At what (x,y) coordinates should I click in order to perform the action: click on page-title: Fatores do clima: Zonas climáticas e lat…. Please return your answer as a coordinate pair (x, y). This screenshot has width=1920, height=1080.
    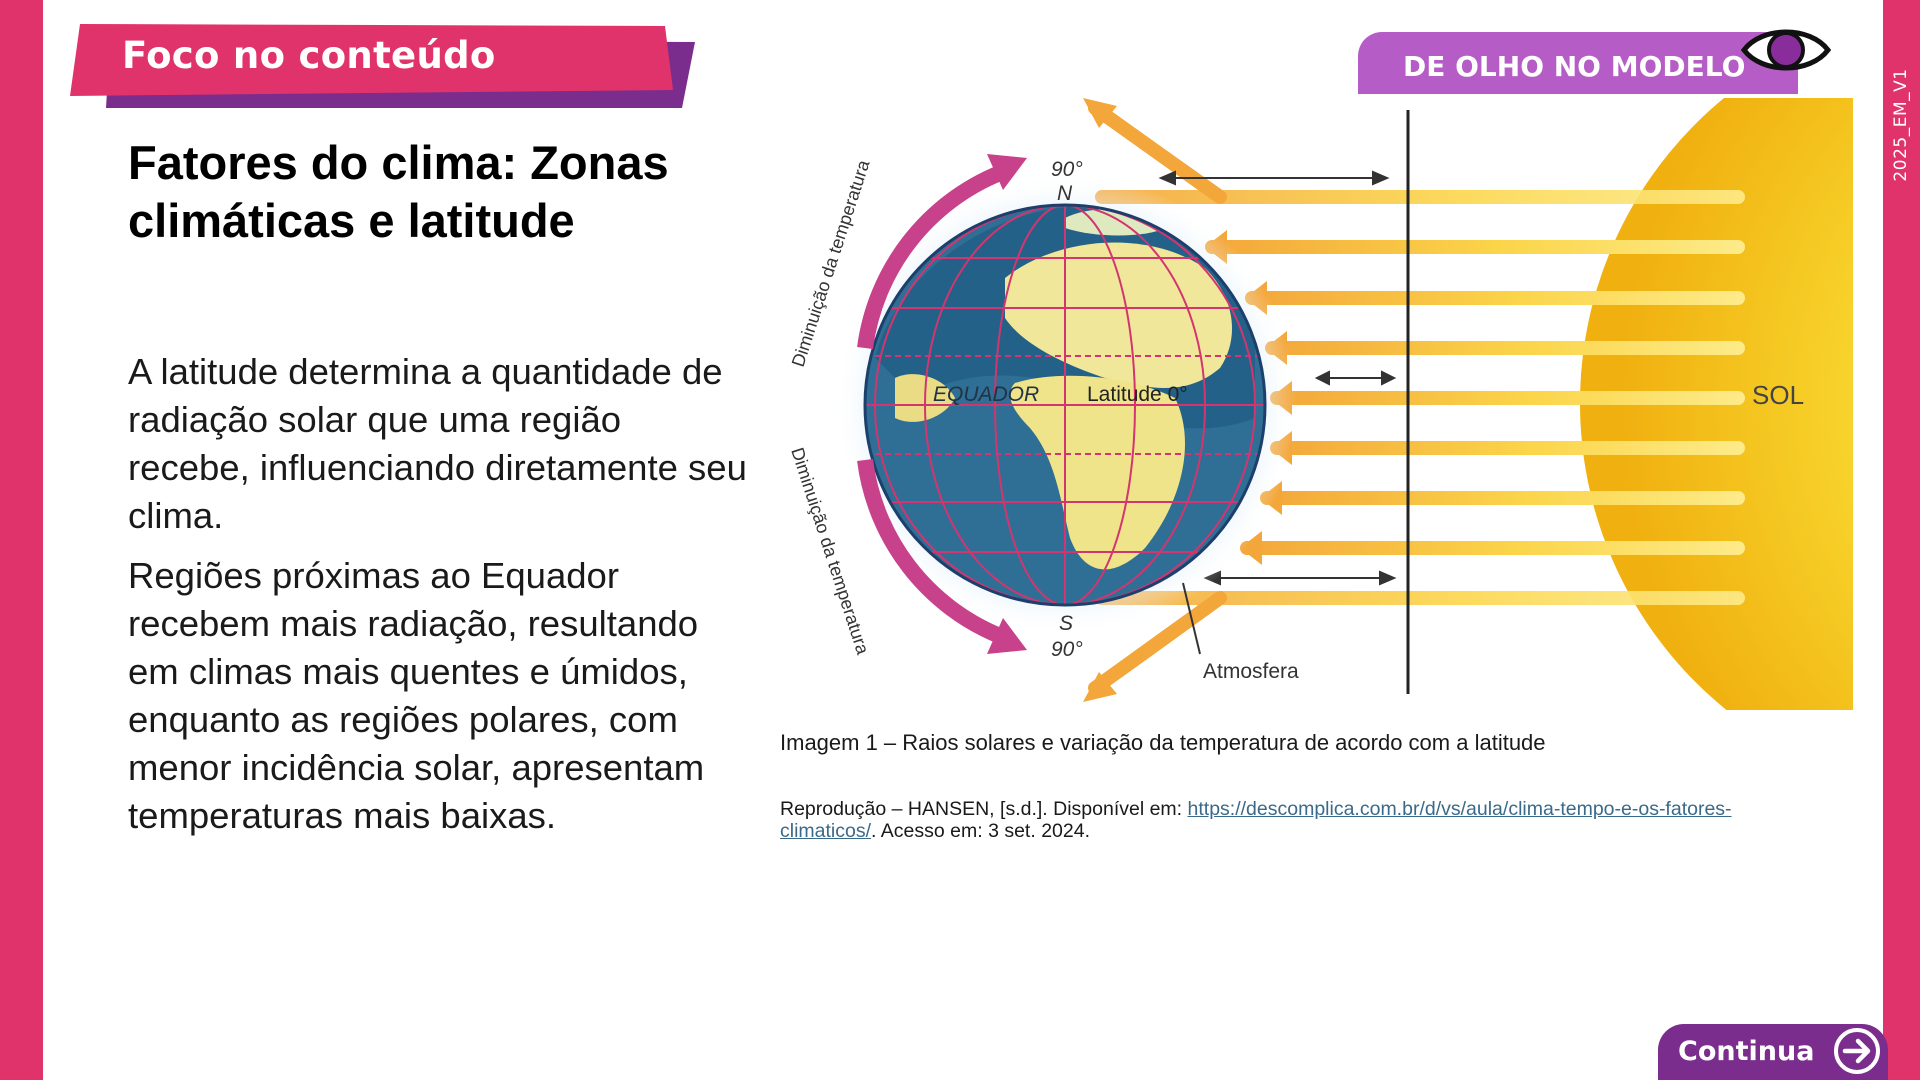
    Looking at the image, I should click on (398, 191).